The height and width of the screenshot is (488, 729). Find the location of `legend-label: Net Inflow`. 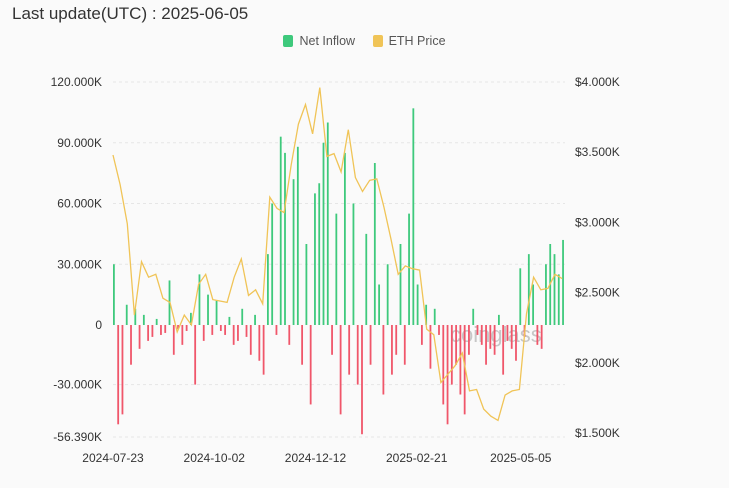

legend-label: Net Inflow is located at coordinates (327, 41).